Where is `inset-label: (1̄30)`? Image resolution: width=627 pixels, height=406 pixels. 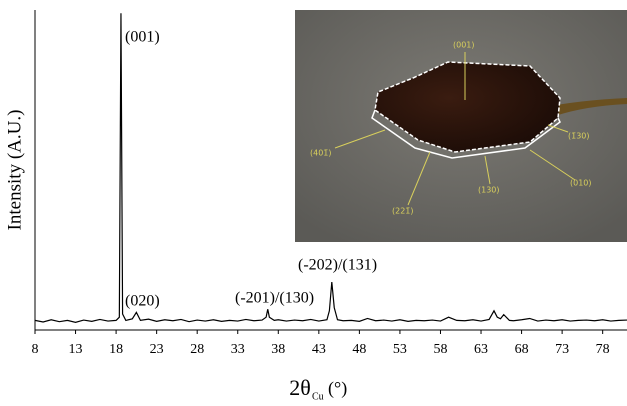
inset-label: (1̄30) is located at coordinates (579, 136).